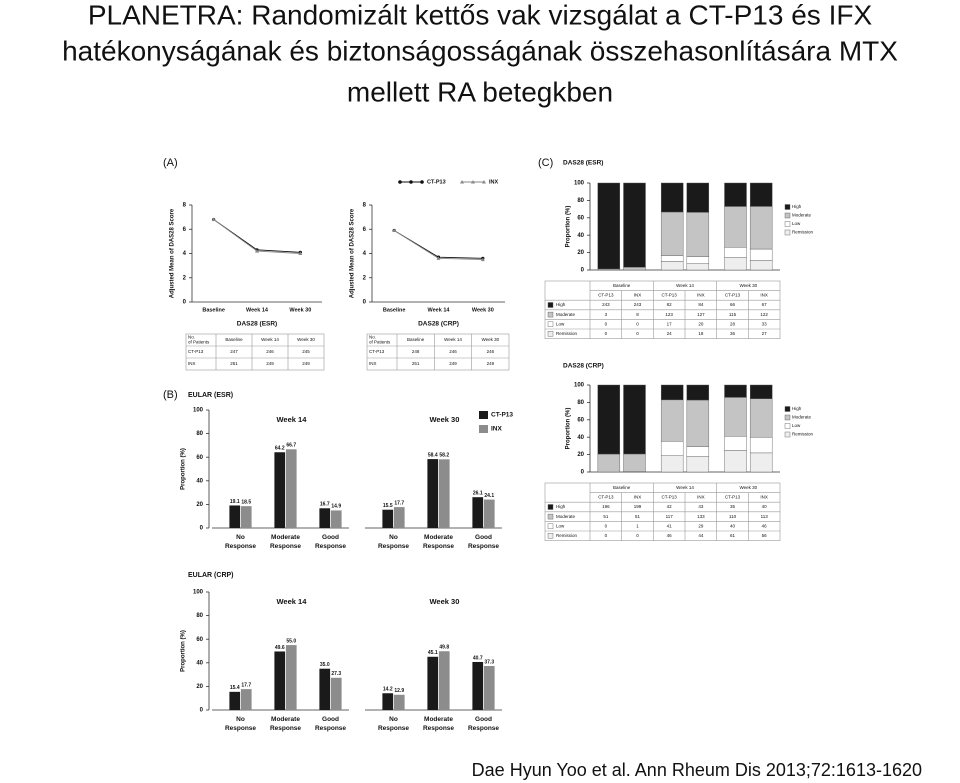  Describe the element at coordinates (550, 314) in the screenshot. I see `table-swatch` at that location.